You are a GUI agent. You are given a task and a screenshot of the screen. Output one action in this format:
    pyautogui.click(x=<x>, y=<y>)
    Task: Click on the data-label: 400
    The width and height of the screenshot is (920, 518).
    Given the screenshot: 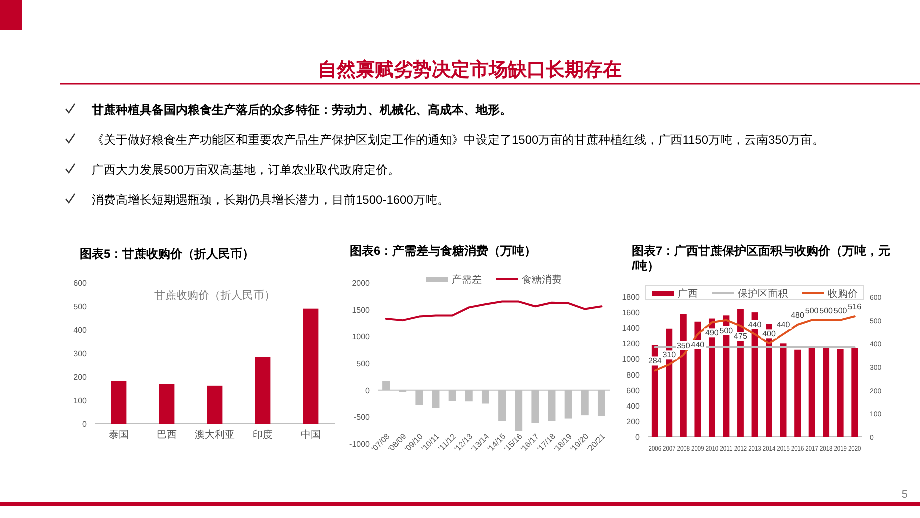 What is the action you would take?
    pyautogui.click(x=769, y=334)
    